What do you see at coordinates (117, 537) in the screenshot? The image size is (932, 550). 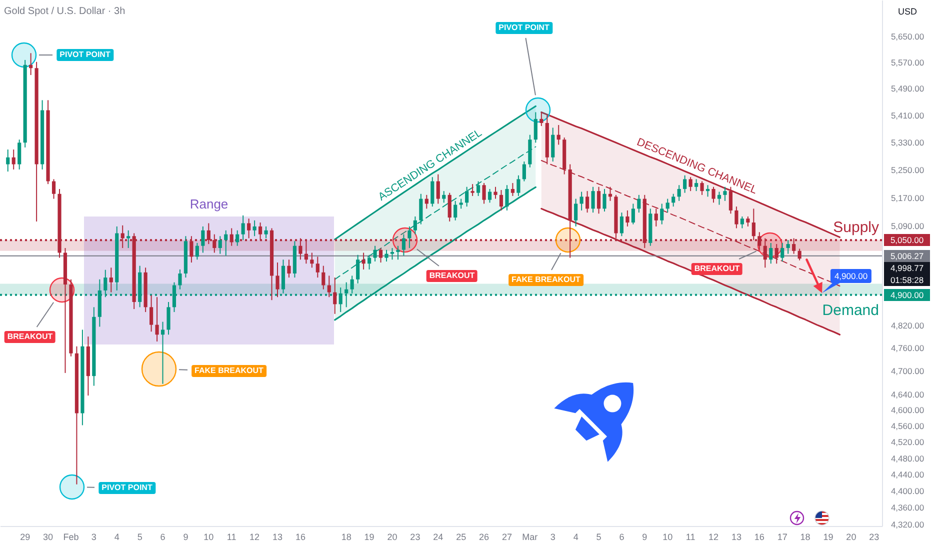 I see `x-tick-label: 4` at bounding box center [117, 537].